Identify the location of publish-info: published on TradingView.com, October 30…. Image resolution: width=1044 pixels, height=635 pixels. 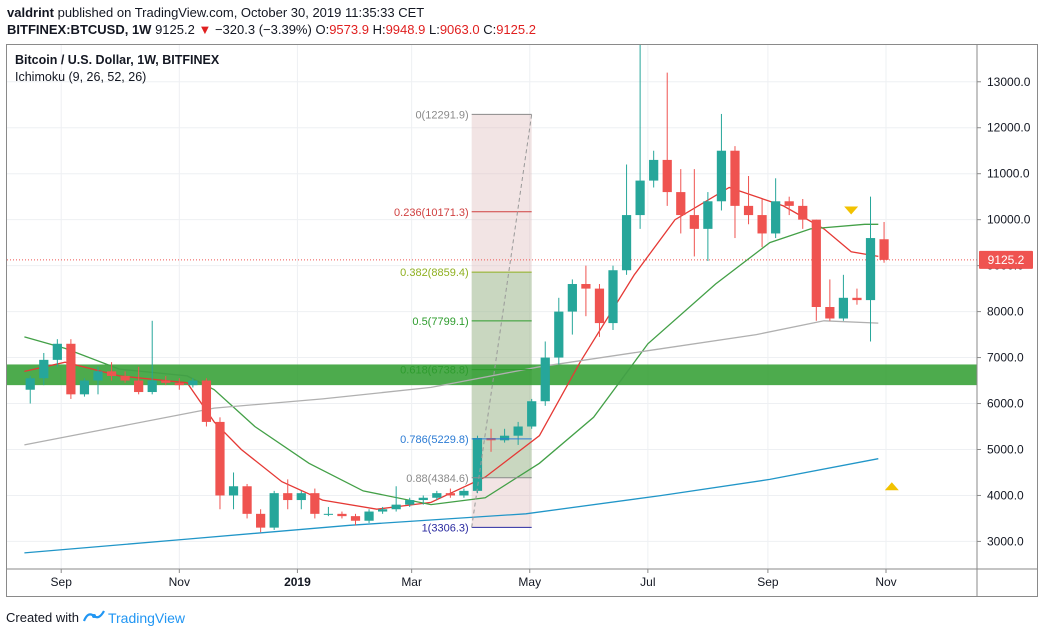
(241, 12).